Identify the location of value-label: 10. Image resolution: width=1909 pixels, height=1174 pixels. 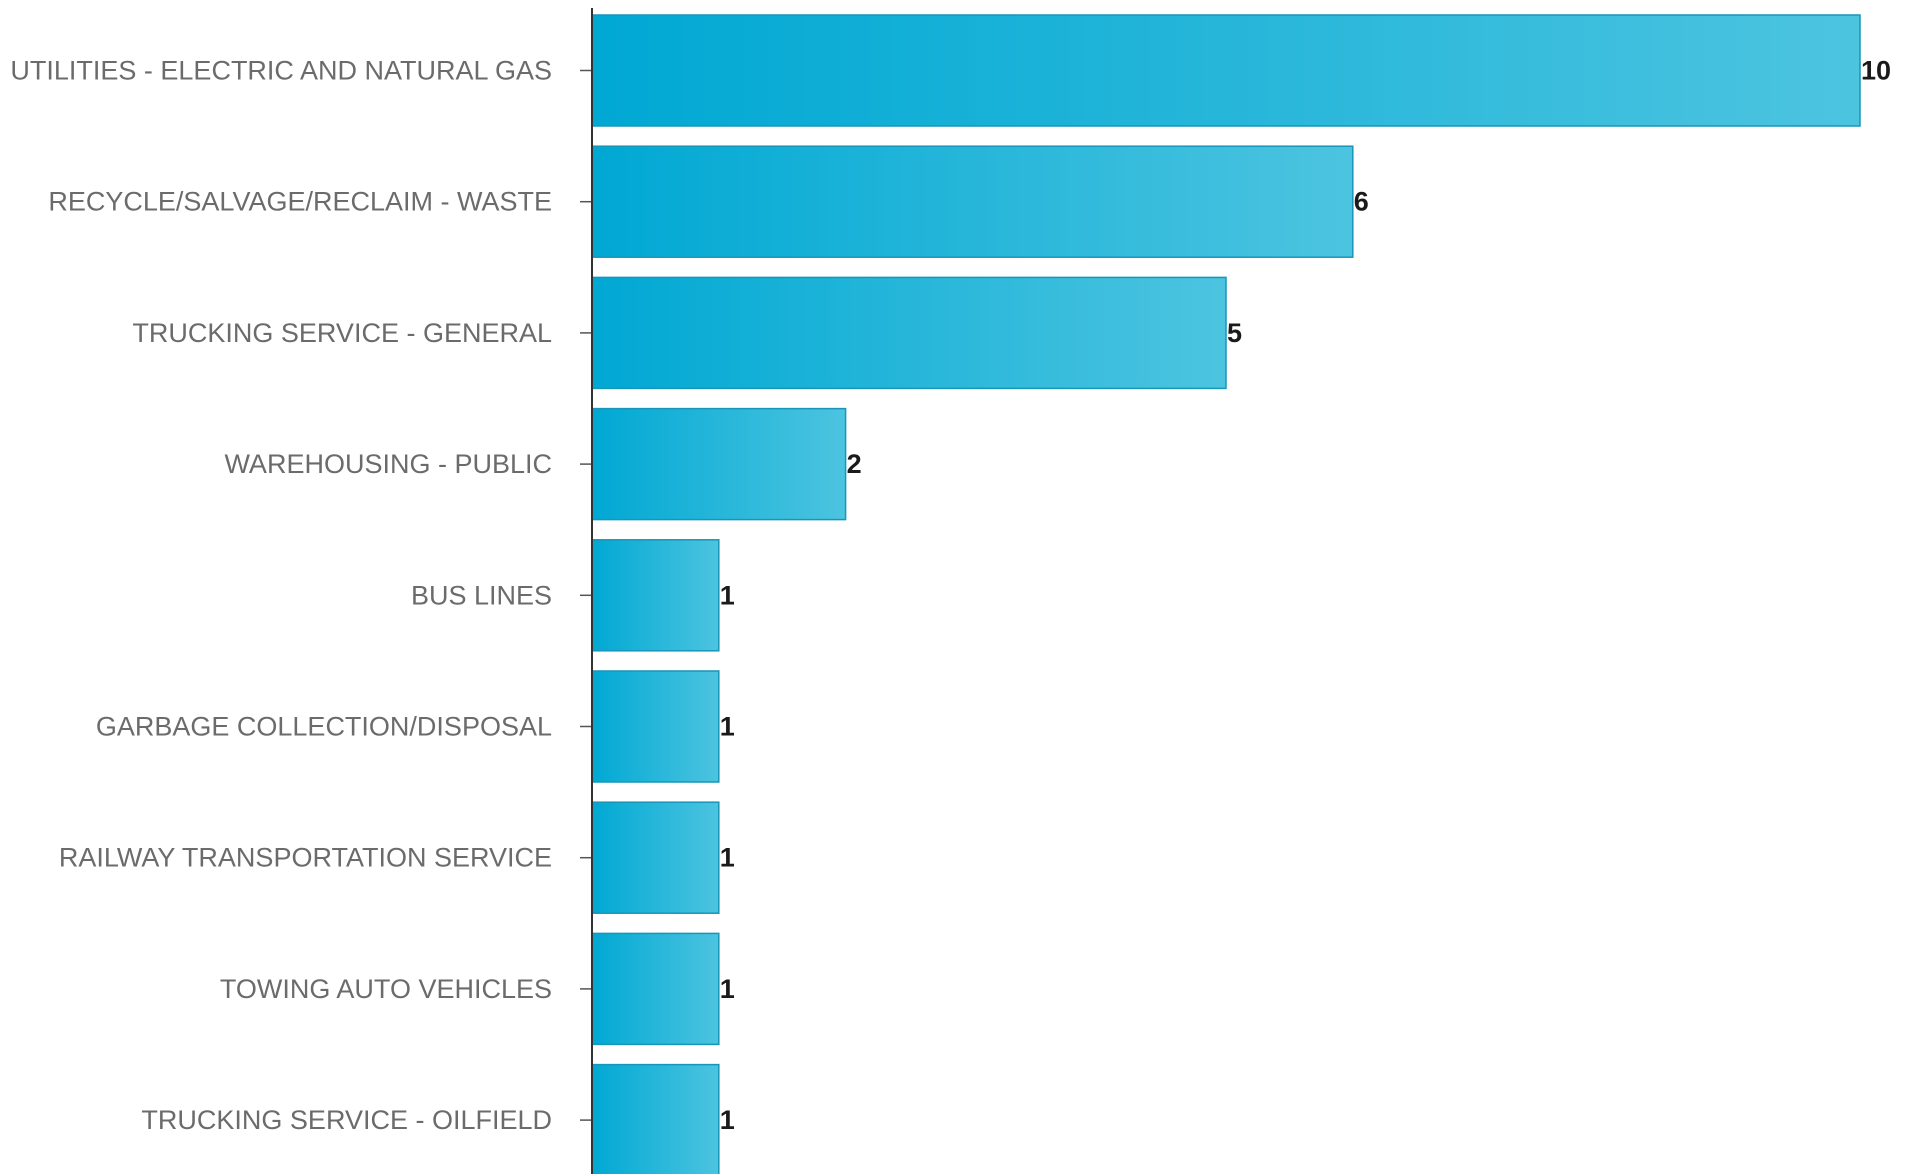
(1876, 71).